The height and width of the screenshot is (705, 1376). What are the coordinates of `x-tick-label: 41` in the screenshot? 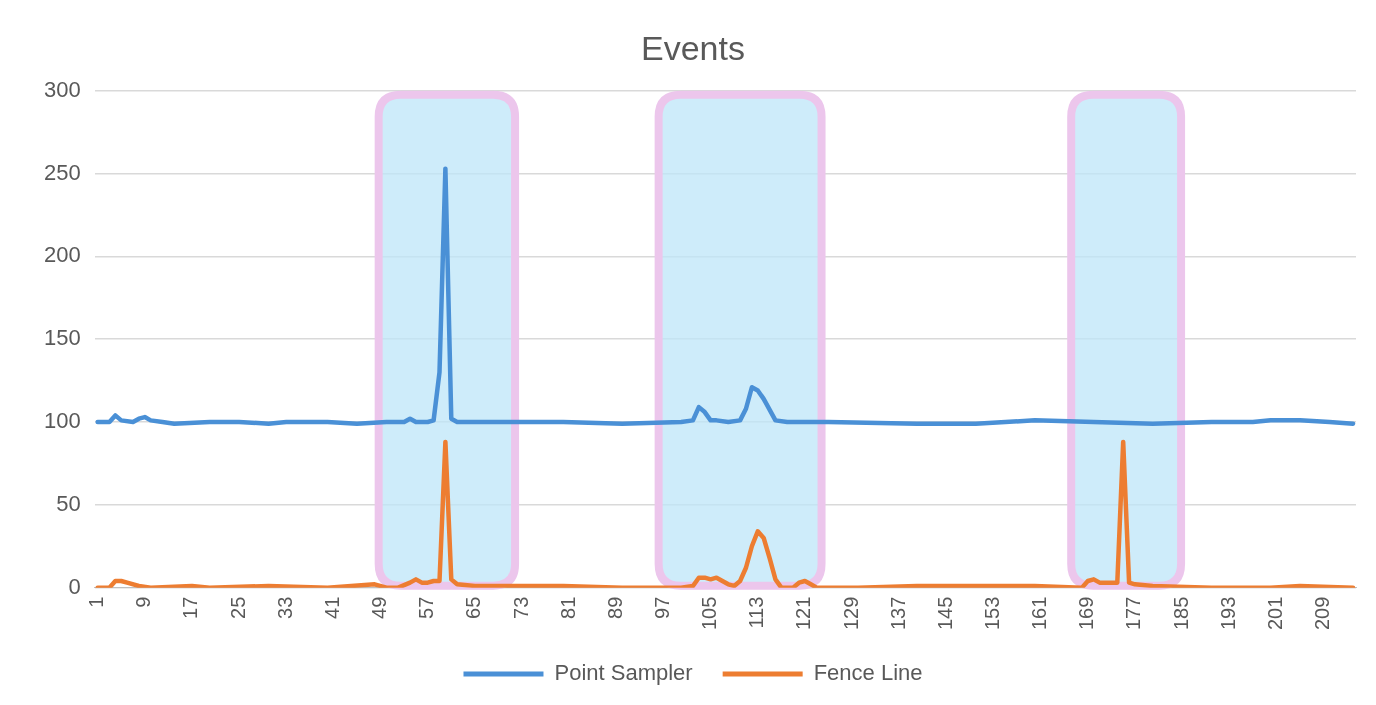 It's located at (331, 607).